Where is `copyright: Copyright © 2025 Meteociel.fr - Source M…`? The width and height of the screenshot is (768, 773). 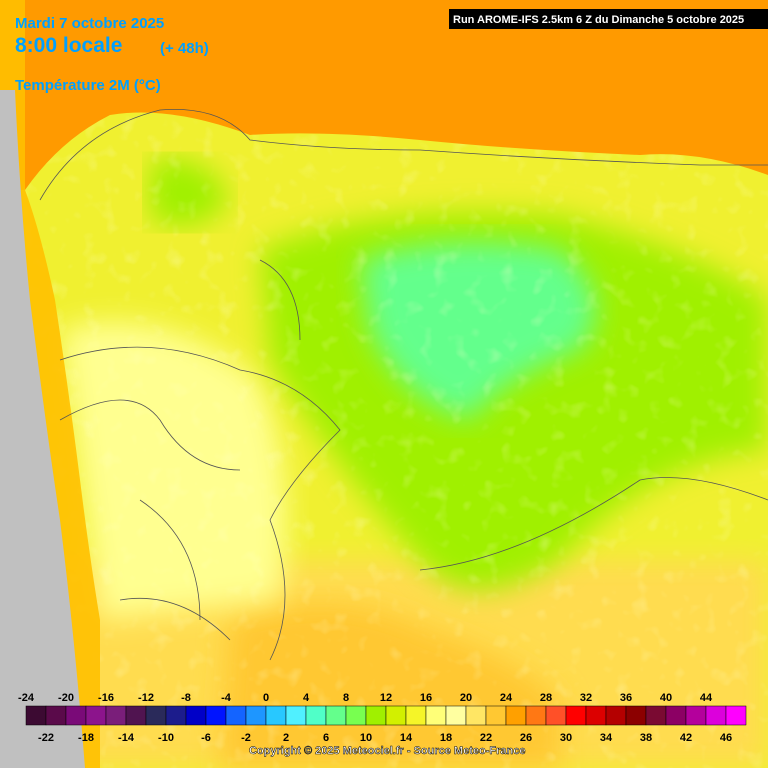
copyright: Copyright © 2025 Meteociel.fr - Source M… is located at coordinates (387, 751).